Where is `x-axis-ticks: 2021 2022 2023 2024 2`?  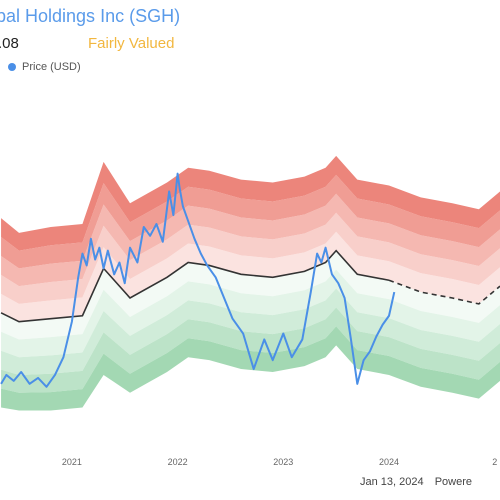
x-axis-ticks: 2021 2022 2023 2024 2 is located at coordinates (279, 462).